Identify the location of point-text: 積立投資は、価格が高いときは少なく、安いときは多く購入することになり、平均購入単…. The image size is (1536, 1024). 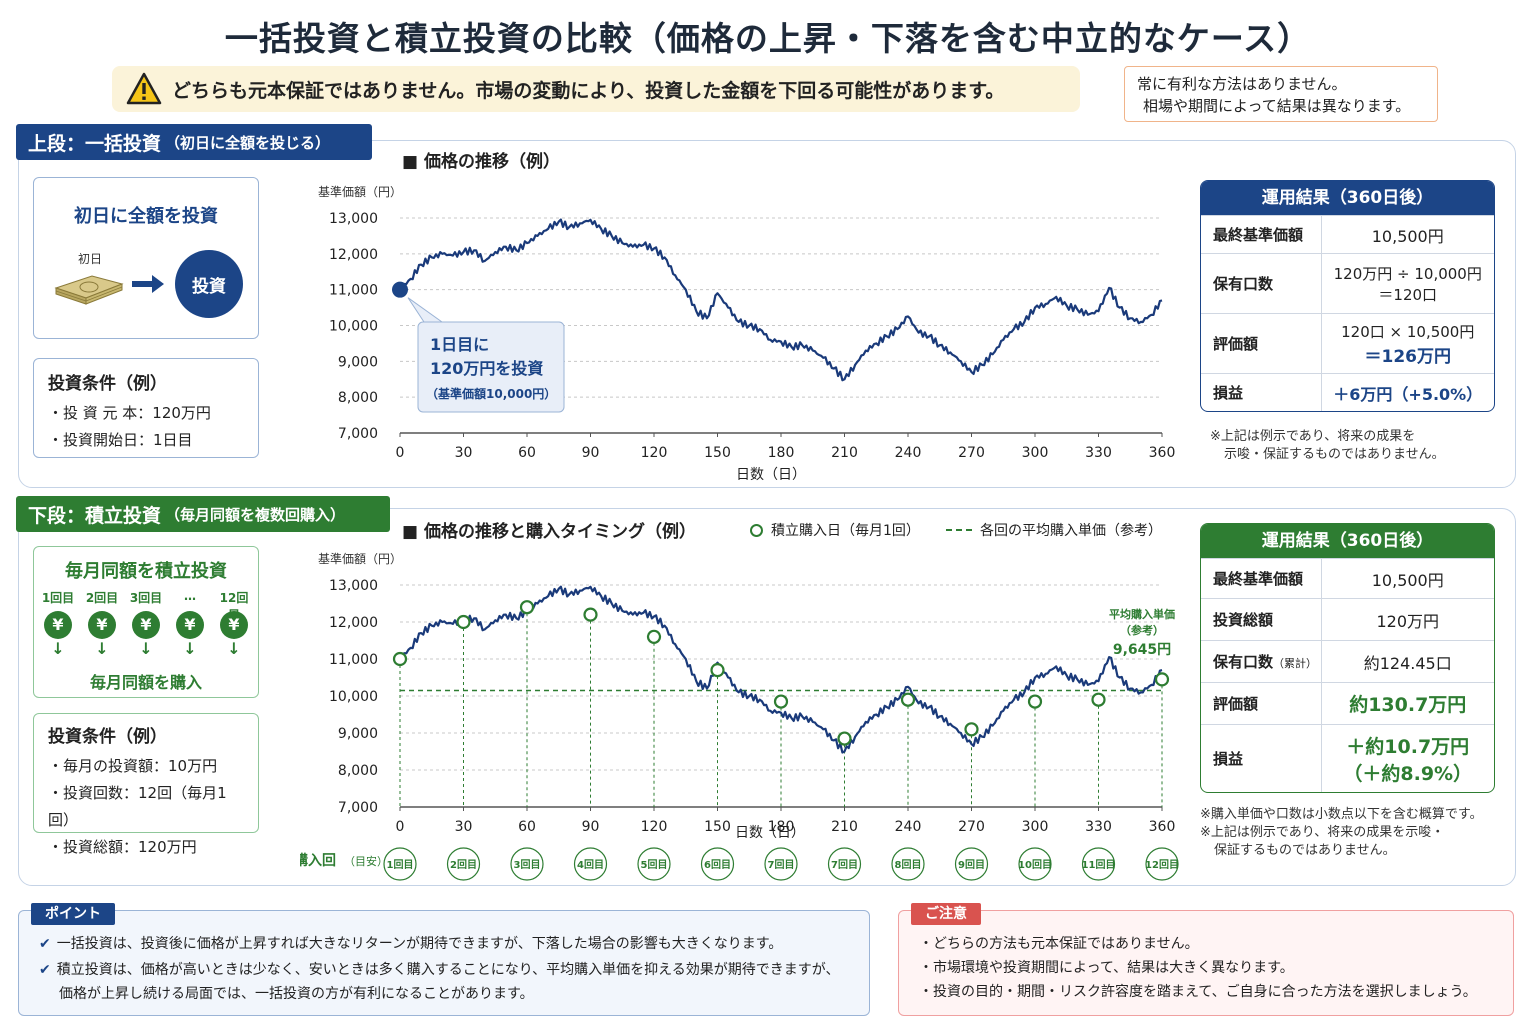
(448, 970).